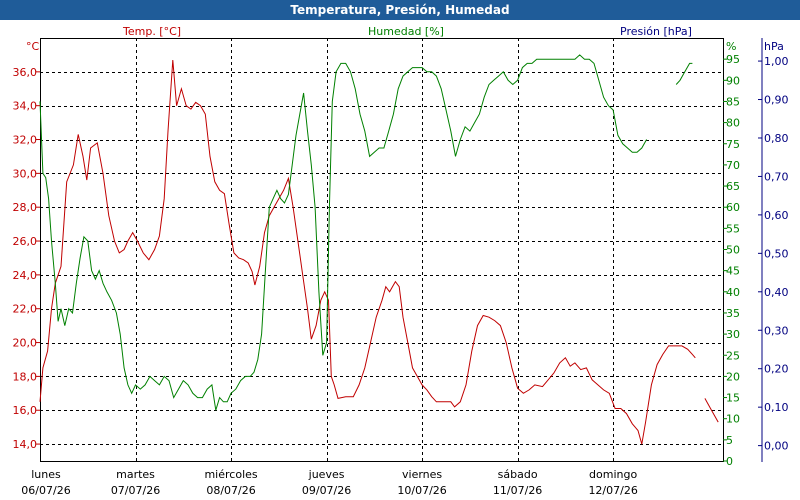 This screenshot has width=800, height=500. Describe the element at coordinates (518, 474) in the screenshot. I see `day-name-label: sábado` at that location.